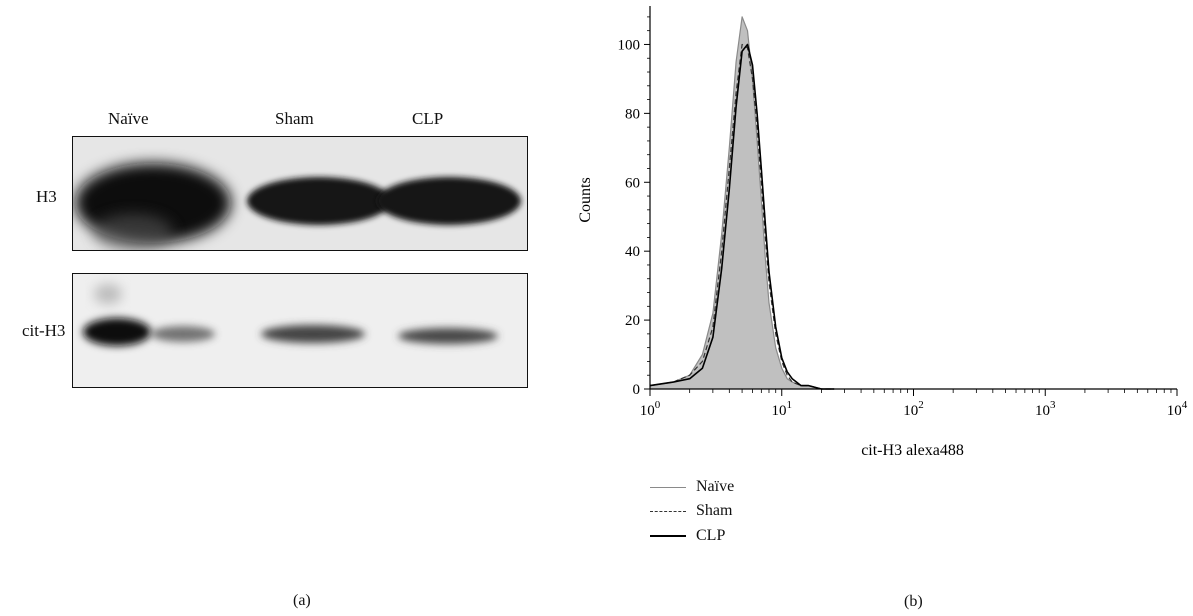 The width and height of the screenshot is (1193, 616). Describe the element at coordinates (782, 409) in the screenshot. I see `x-tick-label: 10¹` at that location.